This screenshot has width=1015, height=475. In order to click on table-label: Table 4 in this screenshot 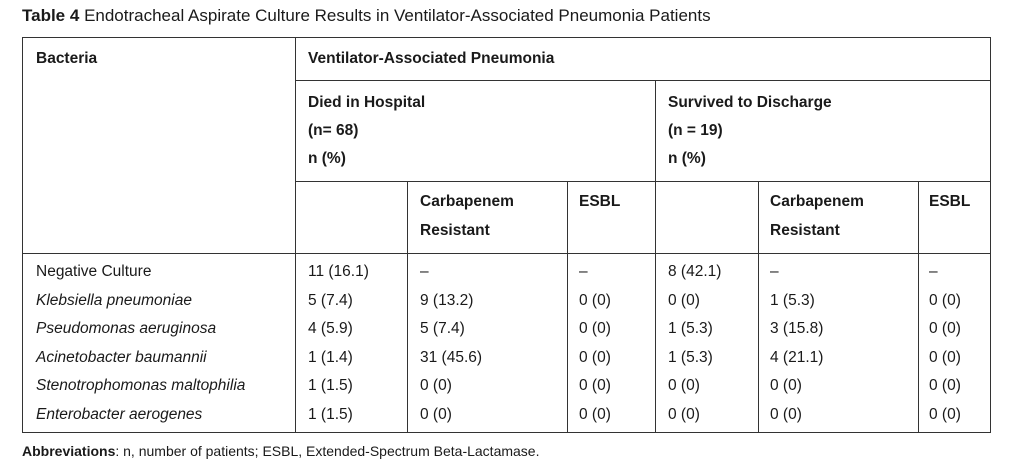, I will do `click(51, 15)`.